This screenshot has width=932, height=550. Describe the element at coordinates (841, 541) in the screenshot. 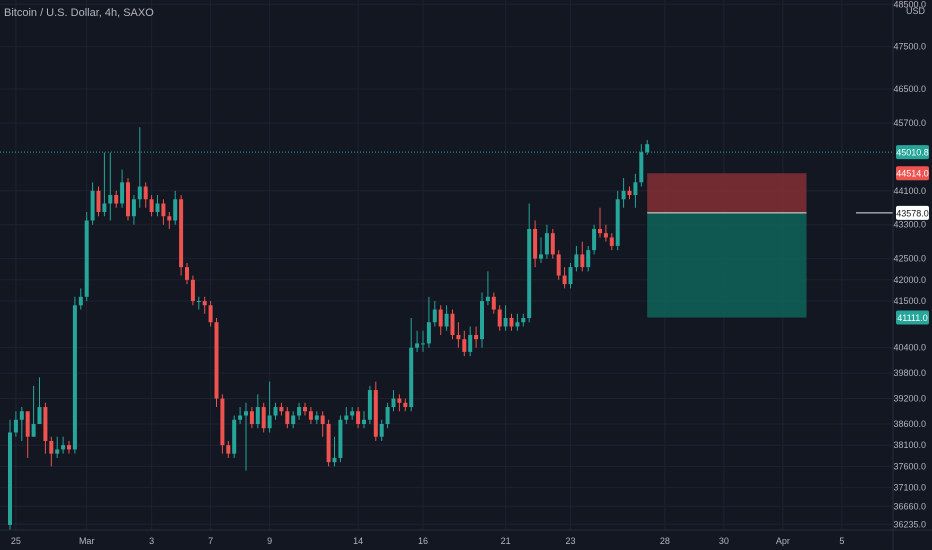

I see `time-tick-label: 5` at that location.